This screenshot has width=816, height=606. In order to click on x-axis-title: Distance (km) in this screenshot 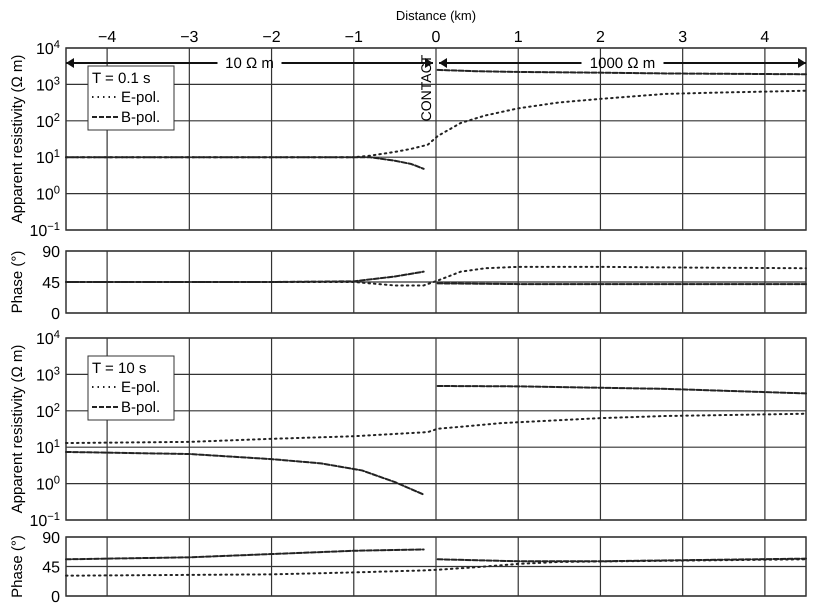, I will do `click(436, 15)`.